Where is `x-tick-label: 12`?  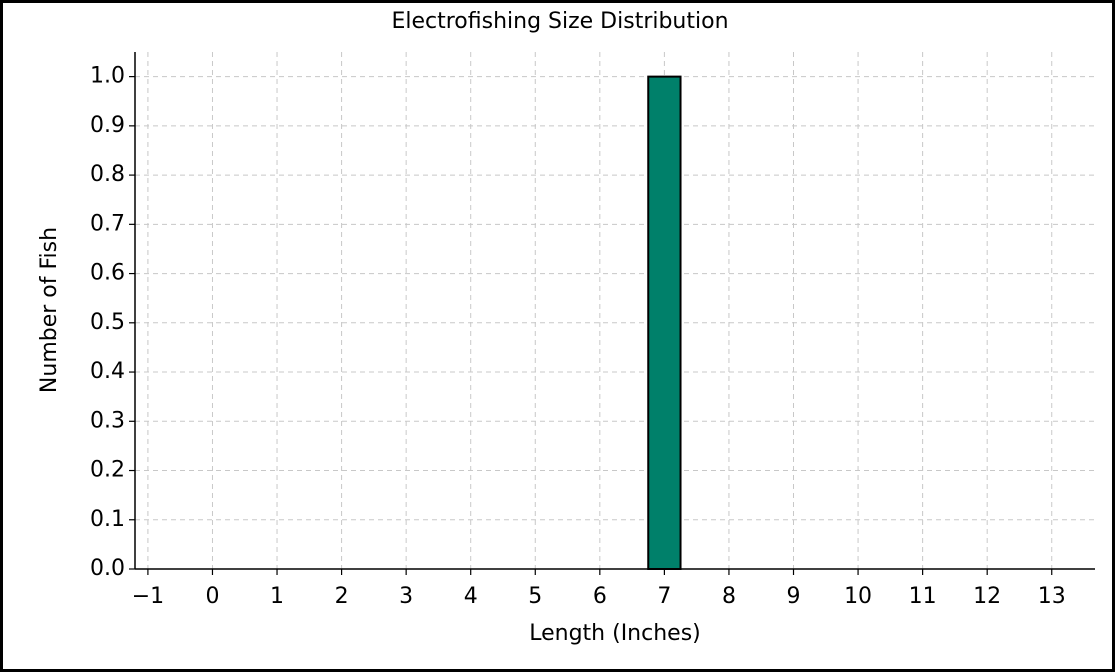
x-tick-label: 12 is located at coordinates (987, 596).